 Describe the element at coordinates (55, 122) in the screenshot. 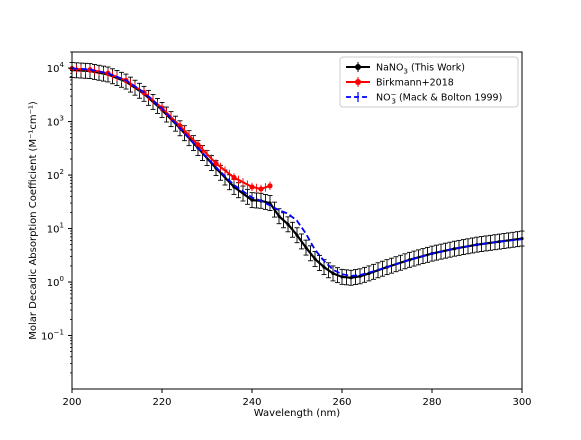

I see `y-tick-label: 10³` at that location.